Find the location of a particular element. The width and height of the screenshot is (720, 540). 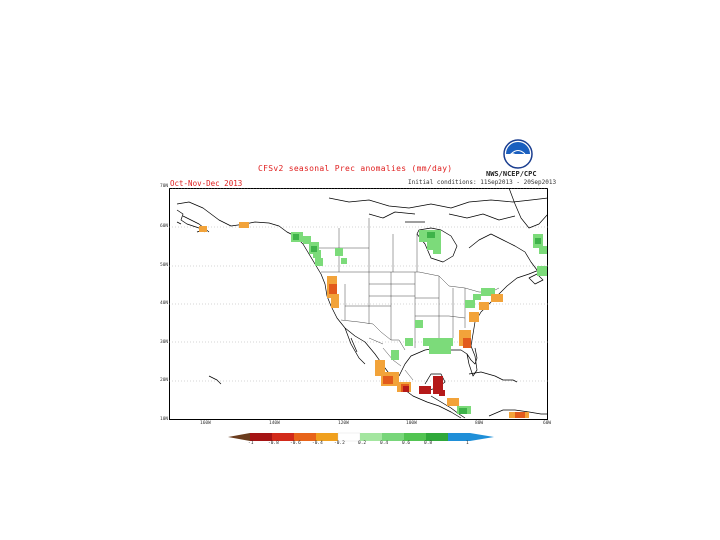

y-tick-label: 20N is located at coordinates (164, 380).